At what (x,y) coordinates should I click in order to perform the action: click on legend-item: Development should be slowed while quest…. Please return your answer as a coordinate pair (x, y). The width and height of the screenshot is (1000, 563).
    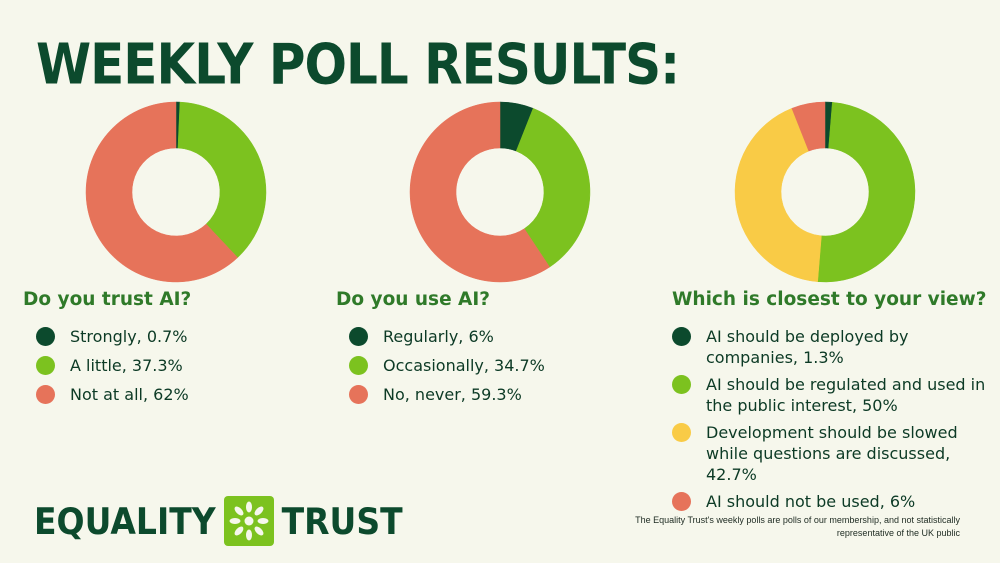
    Looking at the image, I should click on (831, 453).